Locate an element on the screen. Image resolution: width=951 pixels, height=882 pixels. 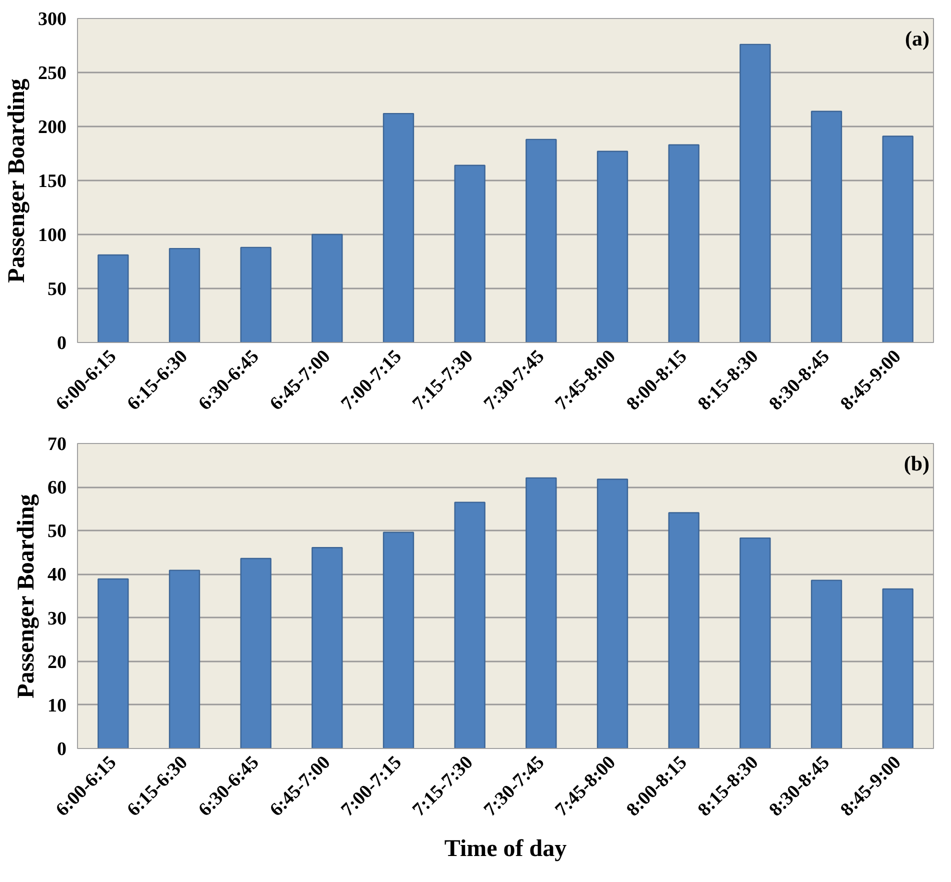
y-tick-label: 250 is located at coordinates (52, 73).